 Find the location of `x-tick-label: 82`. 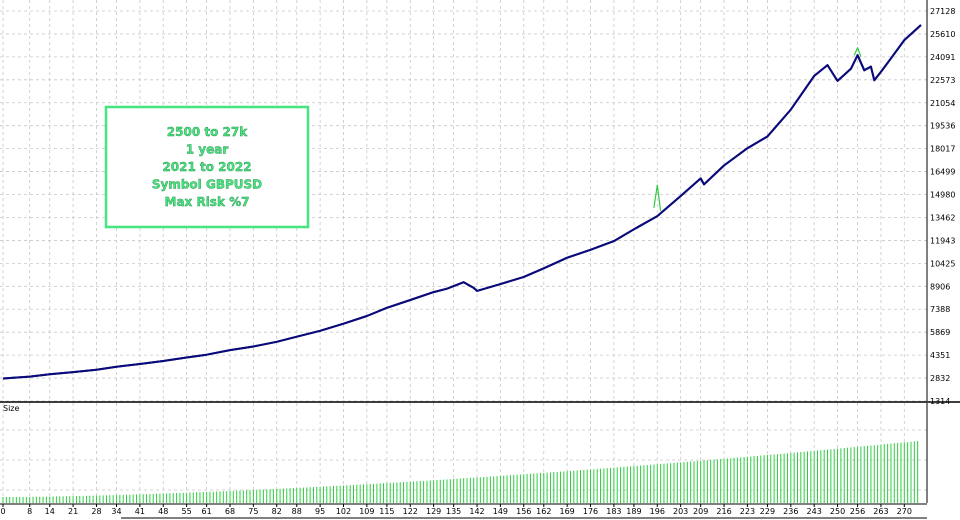

x-tick-label: 82 is located at coordinates (277, 511).